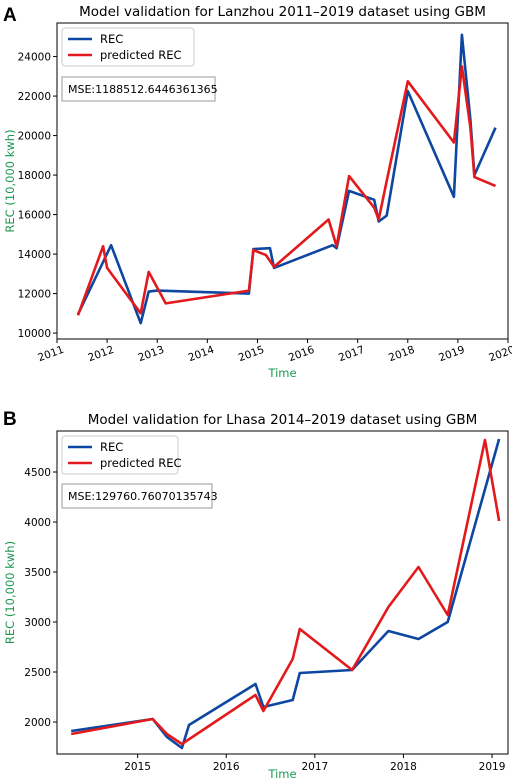 The height and width of the screenshot is (781, 512). I want to click on y-tick-label: 16000, so click(34, 216).